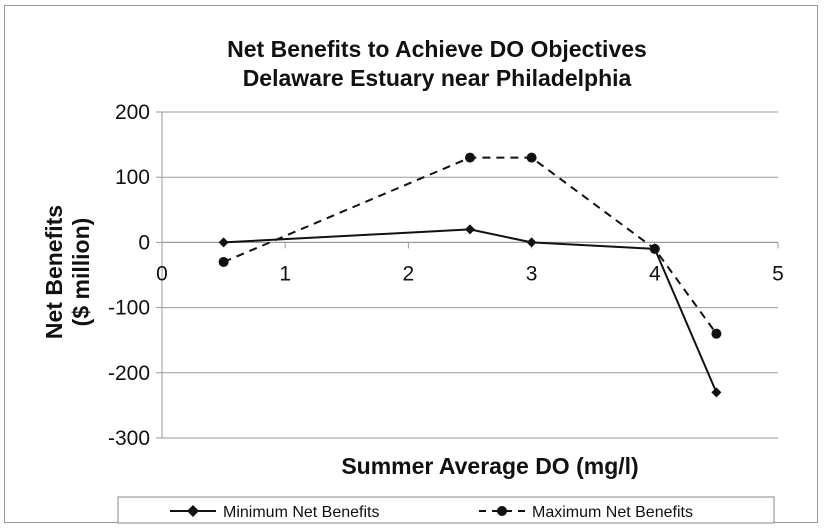 The height and width of the screenshot is (528, 824). I want to click on legend-min-marker, so click(193, 511).